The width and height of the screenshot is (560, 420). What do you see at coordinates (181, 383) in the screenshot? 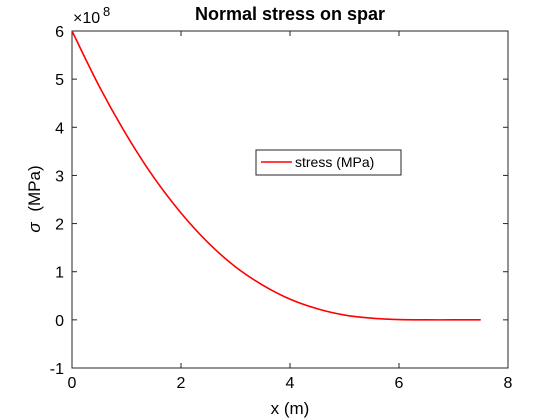
I see `x-tick-label: 2` at bounding box center [181, 383].